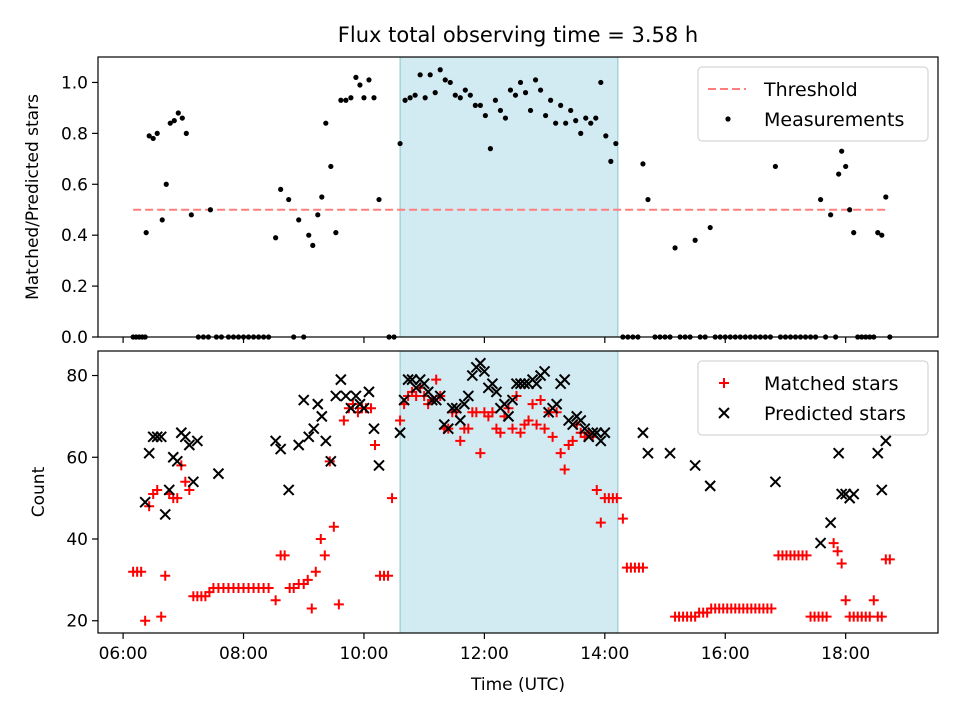  What do you see at coordinates (509, 492) in the screenshot?
I see `observing-window-span` at bounding box center [509, 492].